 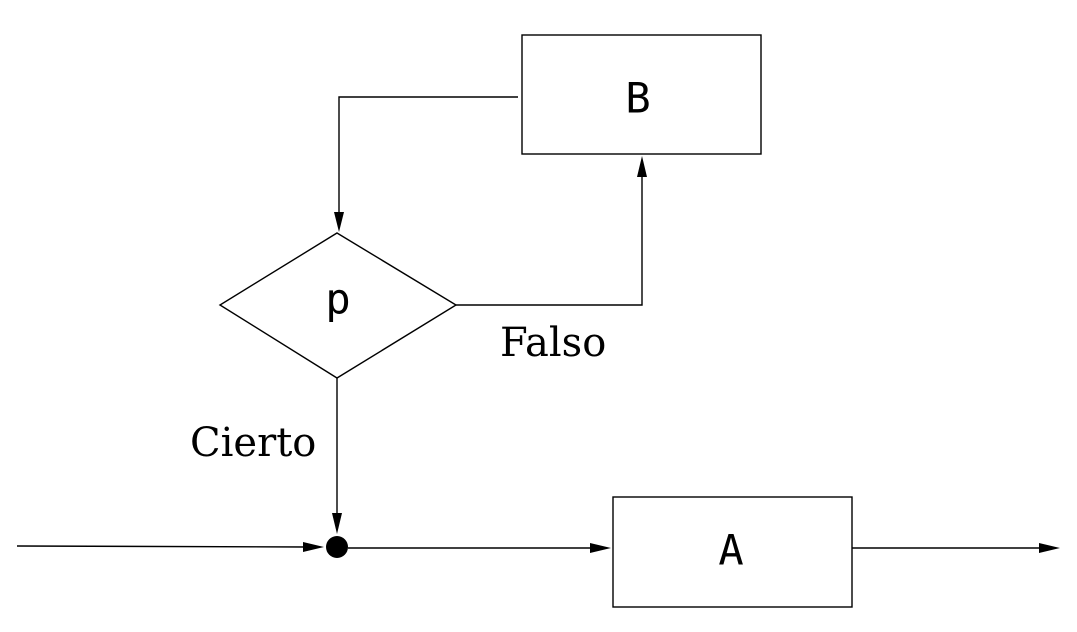 I want to click on edge-input-arrowhead, so click(x=313, y=547).